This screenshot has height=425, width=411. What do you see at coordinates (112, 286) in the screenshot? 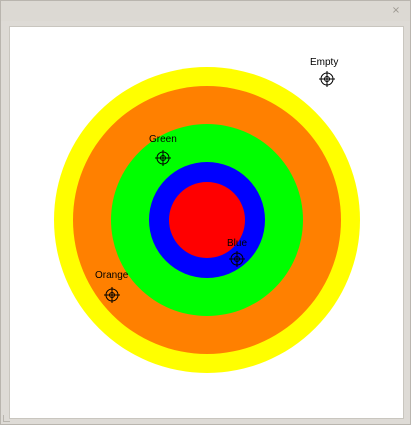
I see `marker-orange: Orange` at bounding box center [112, 286].